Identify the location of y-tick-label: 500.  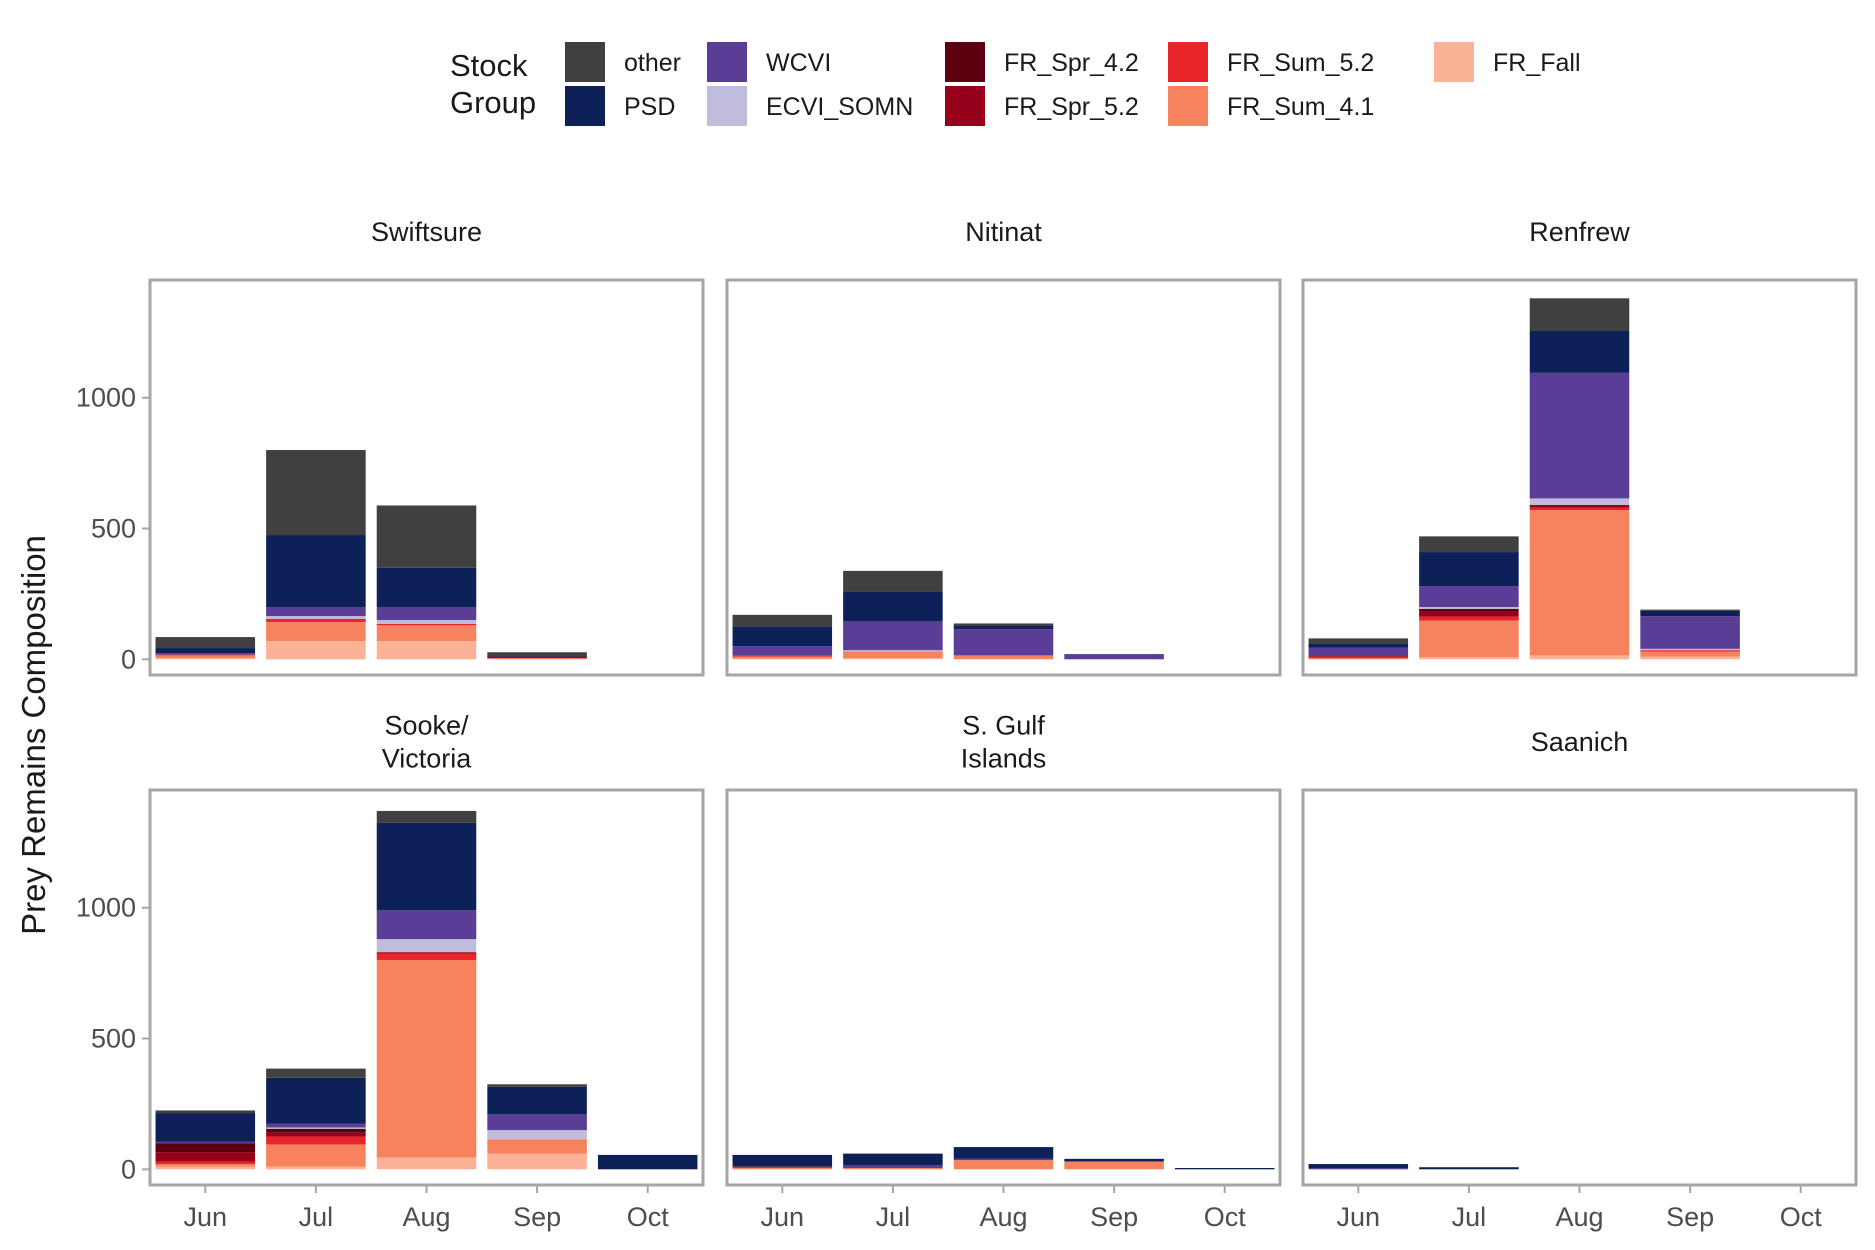
(113, 1039).